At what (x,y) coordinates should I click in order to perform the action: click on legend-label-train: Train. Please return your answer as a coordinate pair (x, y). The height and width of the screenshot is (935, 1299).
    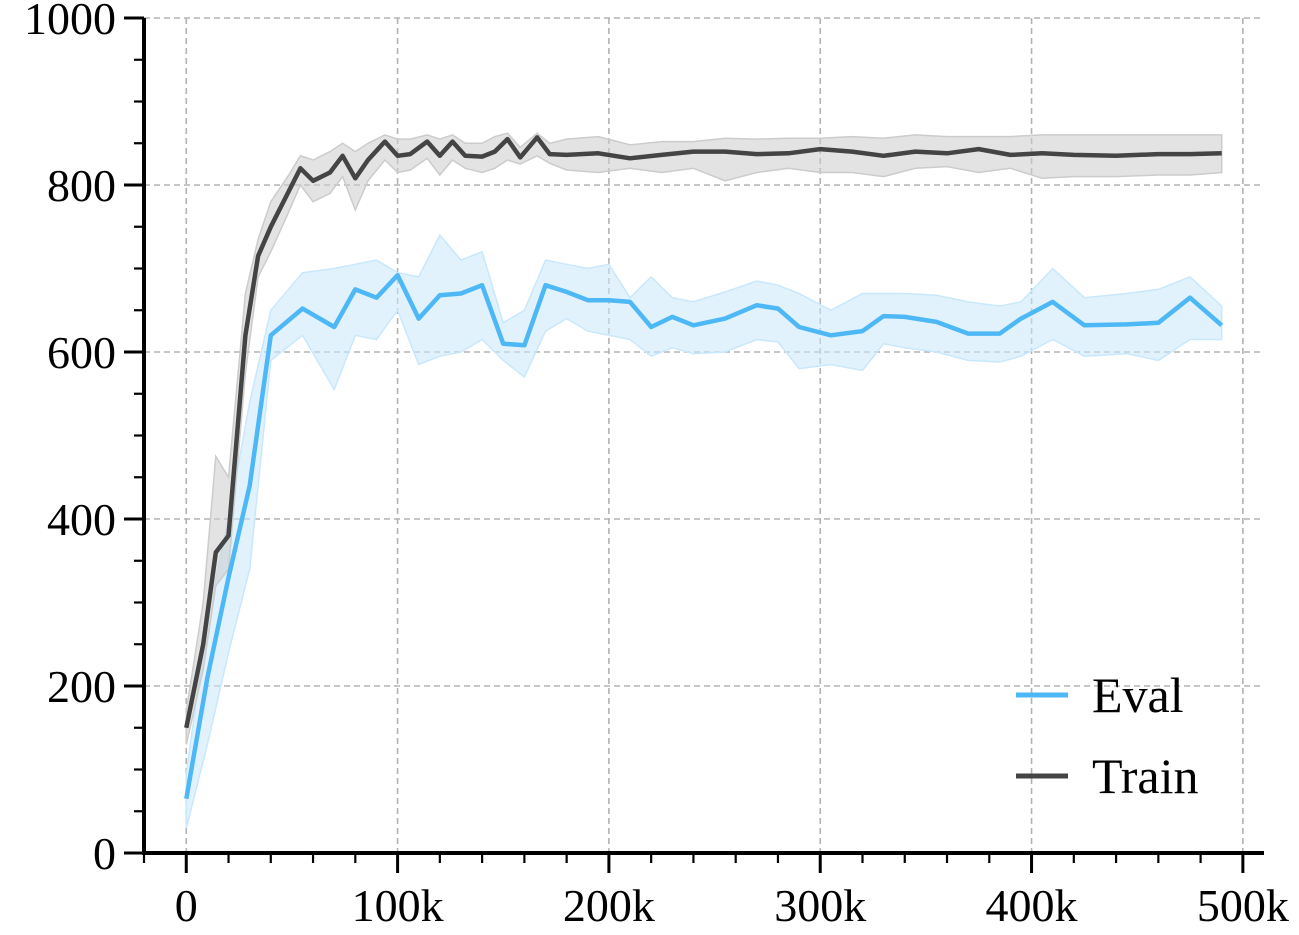
    Looking at the image, I should click on (1145, 776).